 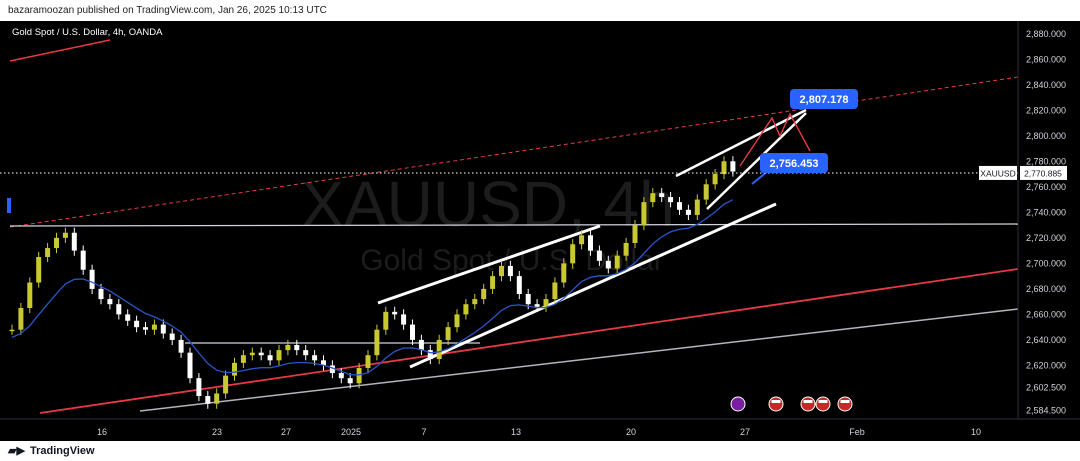 I want to click on tv-mark-icon: ▰▶, so click(x=16, y=451).